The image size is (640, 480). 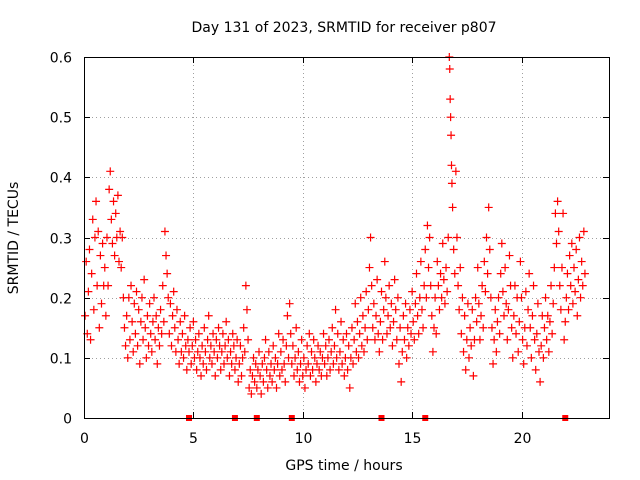 I want to click on y-axis-label: SRMTID / TECUs, so click(x=14, y=238).